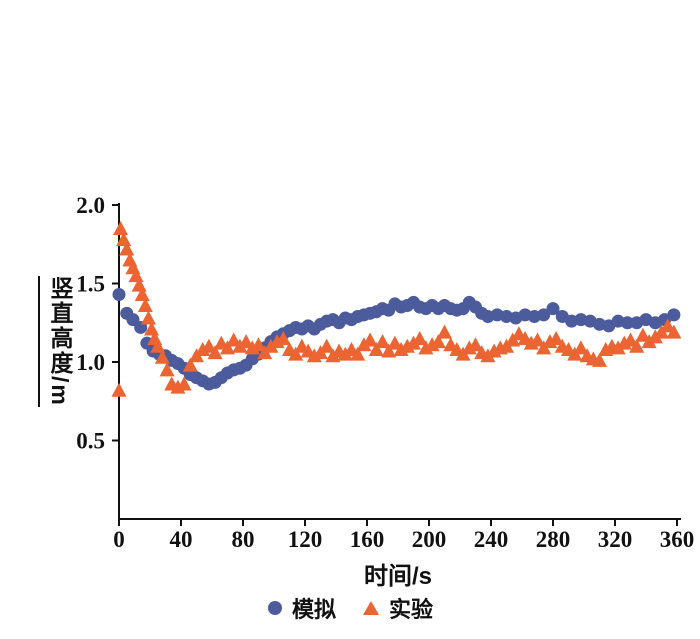 The height and width of the screenshot is (639, 700). What do you see at coordinates (397, 576) in the screenshot?
I see `x-axis-title: 时间/s` at bounding box center [397, 576].